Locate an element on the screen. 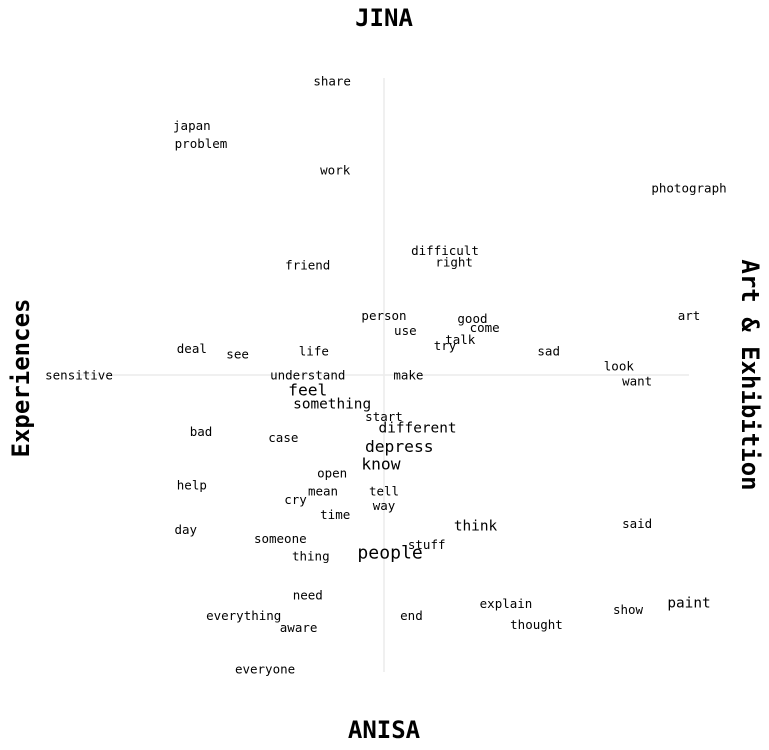 This screenshot has height=750, width=769. right-pole-label: Art & Exhibition is located at coordinates (750, 374).